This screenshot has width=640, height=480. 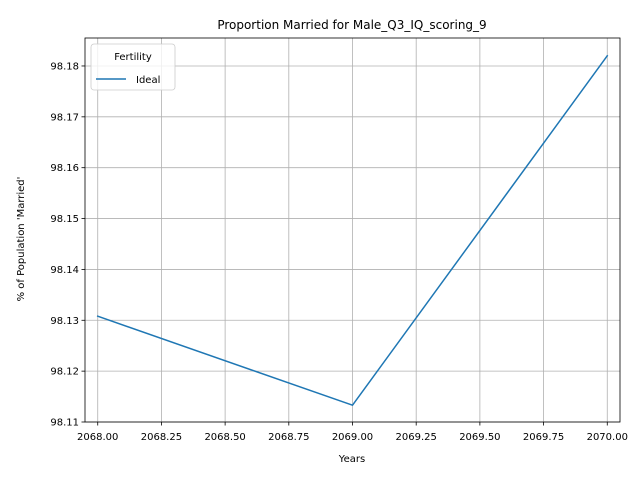 I want to click on y-tick-label: 98.12, so click(x=64, y=372).